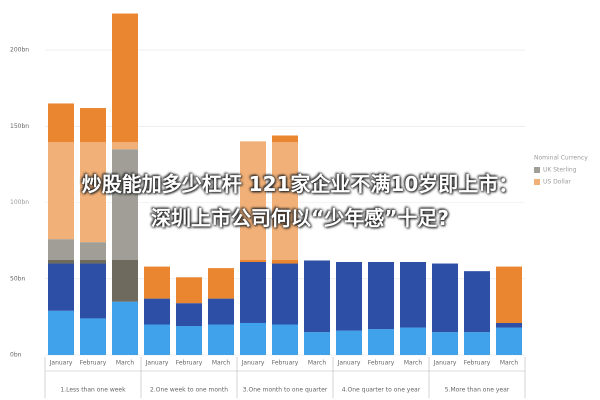 This screenshot has height=400, width=600. Describe the element at coordinates (19, 50) in the screenshot. I see `y-tick-label: 200bn` at that location.